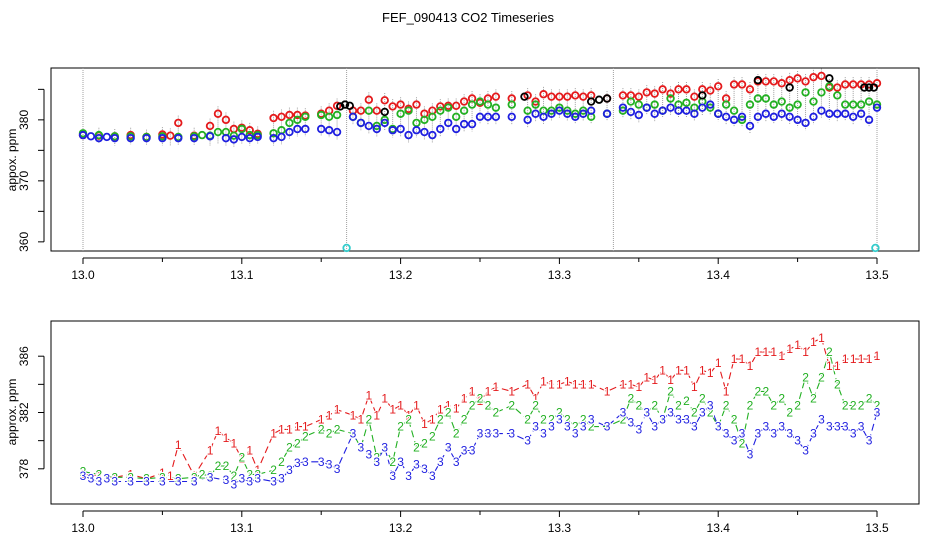 The height and width of the screenshot is (540, 936). I want to click on cyan-point, so click(875, 248).